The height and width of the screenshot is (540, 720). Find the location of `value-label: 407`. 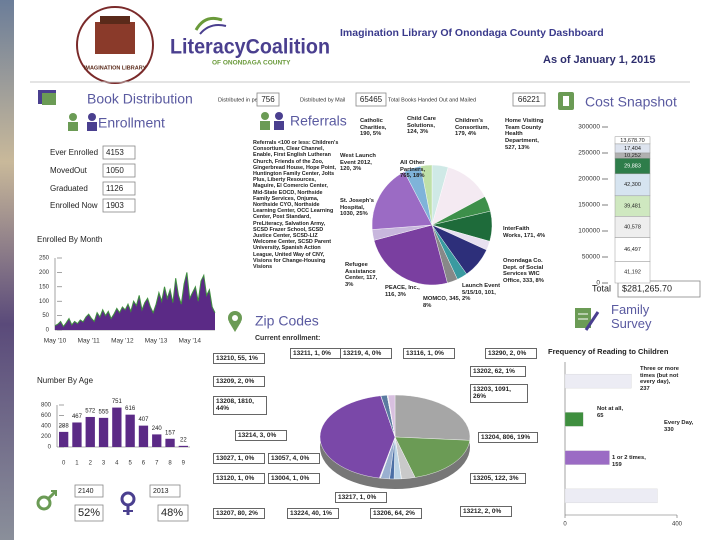

value-label: 407 is located at coordinates (143, 420).